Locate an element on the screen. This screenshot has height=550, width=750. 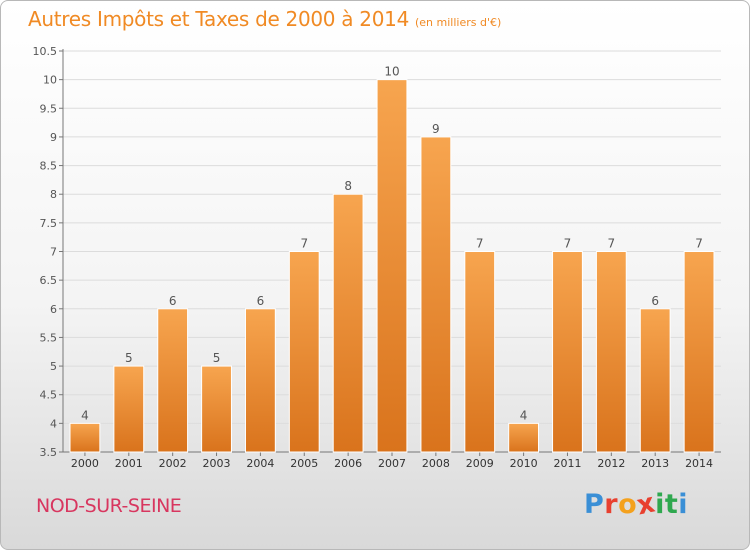
bar-value-label: 9 is located at coordinates (436, 129).